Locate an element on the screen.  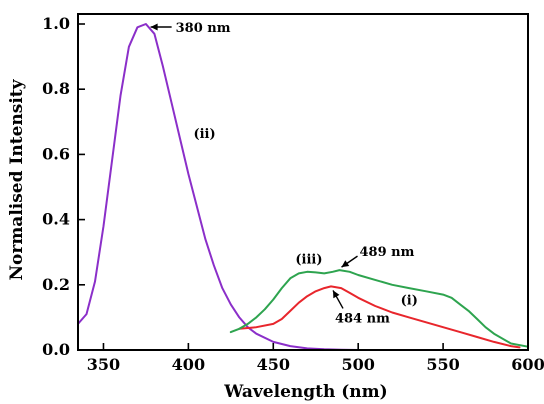
x-axis-title: Wavelength (nm) is located at coordinates (305, 392).